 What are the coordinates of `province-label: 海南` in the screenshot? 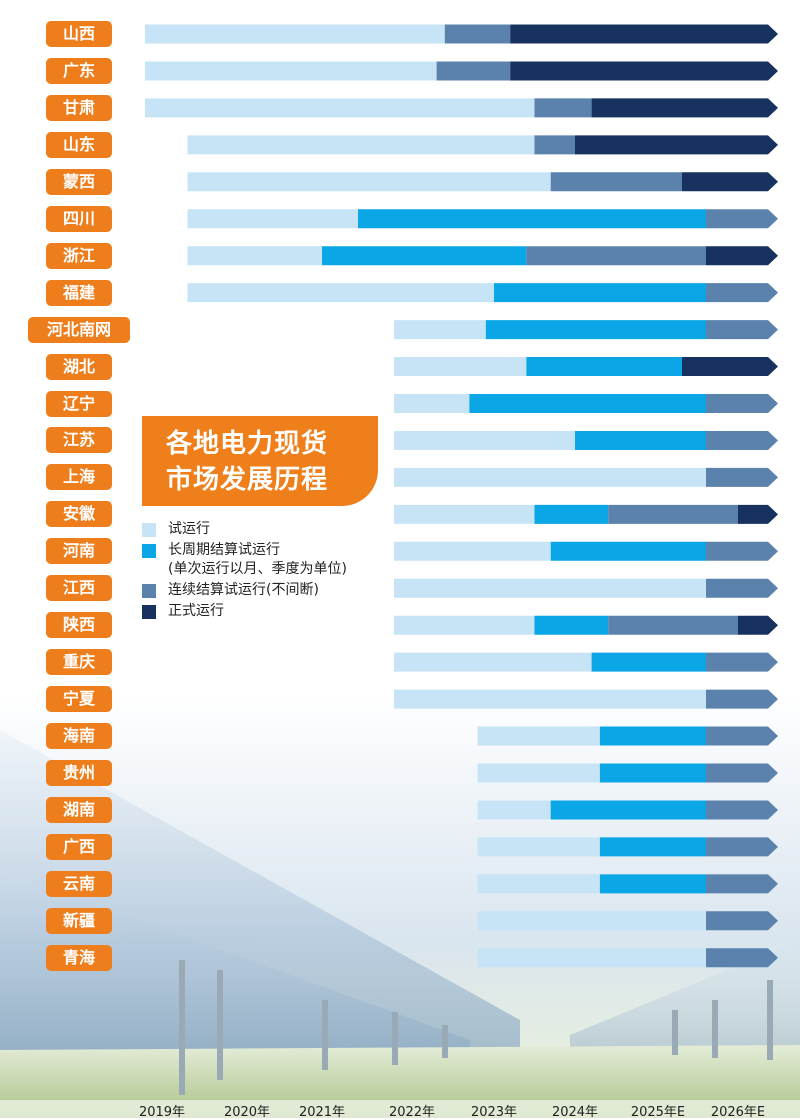 It's located at (79, 736).